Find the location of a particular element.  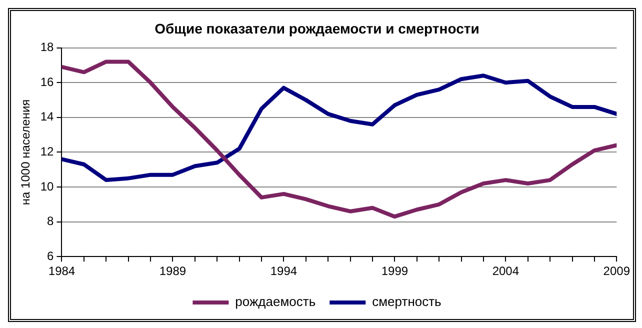

x-tick-label: 1994 is located at coordinates (284, 271).